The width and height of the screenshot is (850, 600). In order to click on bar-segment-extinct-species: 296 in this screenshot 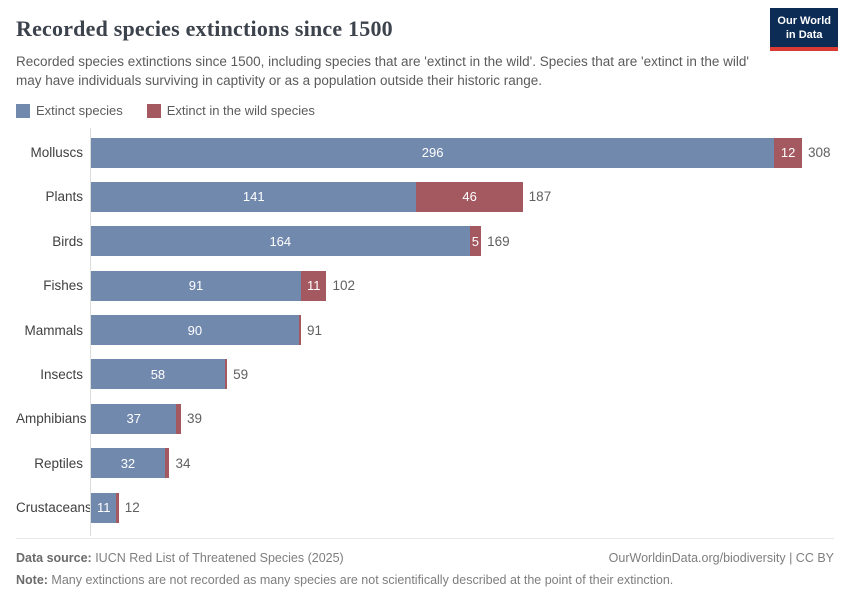, I will do `click(433, 152)`.